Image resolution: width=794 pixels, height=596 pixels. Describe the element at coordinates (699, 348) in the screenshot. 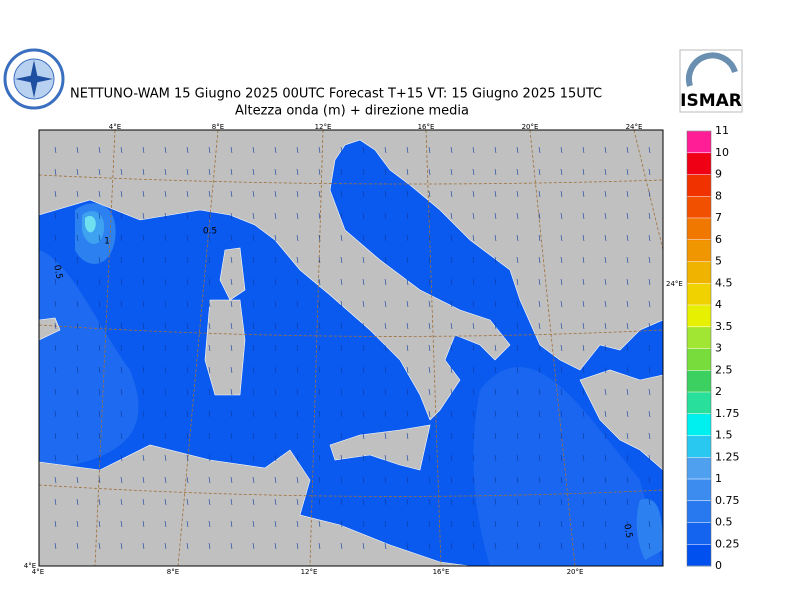

I see `colorbar-frame` at that location.